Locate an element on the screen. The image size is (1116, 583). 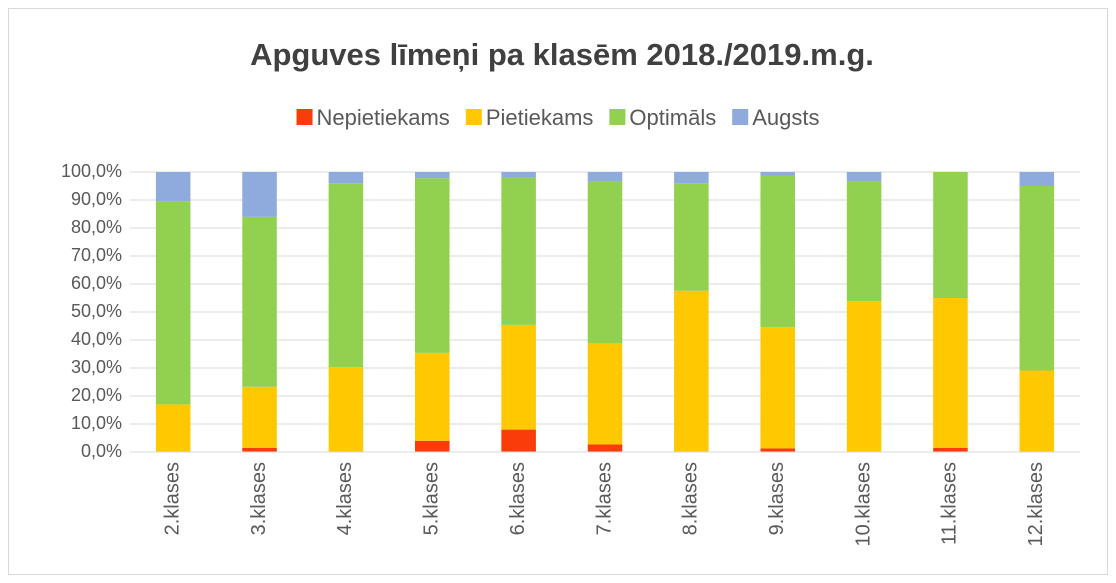
x-tick-label: 2.klases is located at coordinates (172, 498).